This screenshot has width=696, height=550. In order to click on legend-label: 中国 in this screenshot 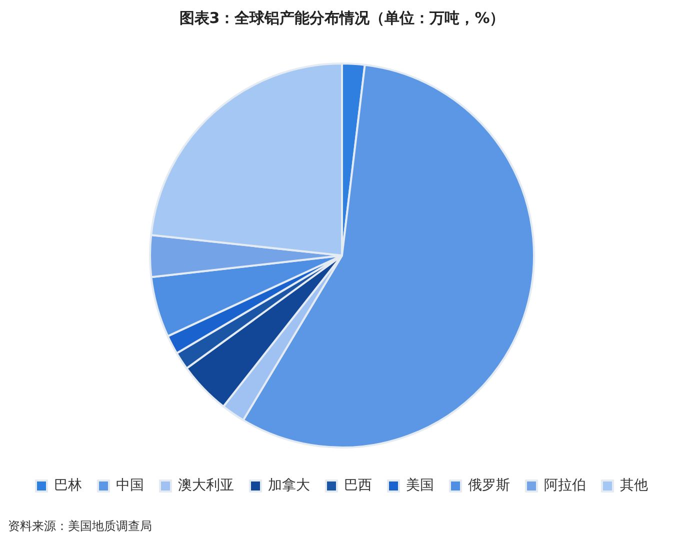, I will do `click(130, 486)`.